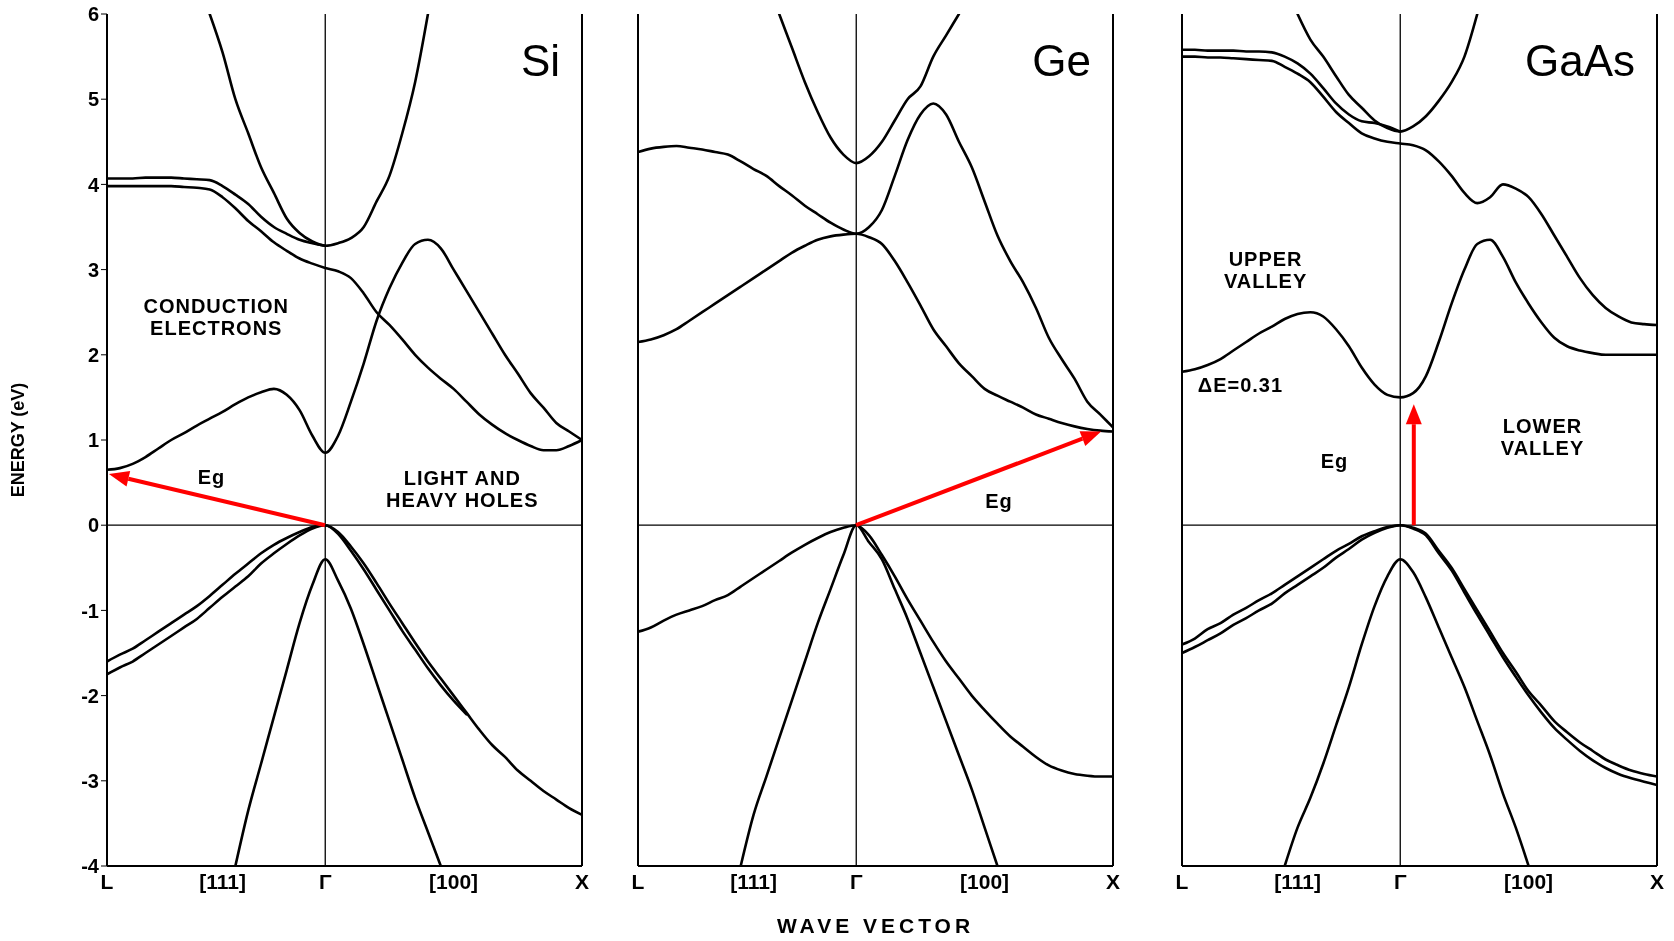 This screenshot has width=1674, height=941. Describe the element at coordinates (216, 317) in the screenshot. I see `annotation: CONDUCTION ELECTRONS` at that location.